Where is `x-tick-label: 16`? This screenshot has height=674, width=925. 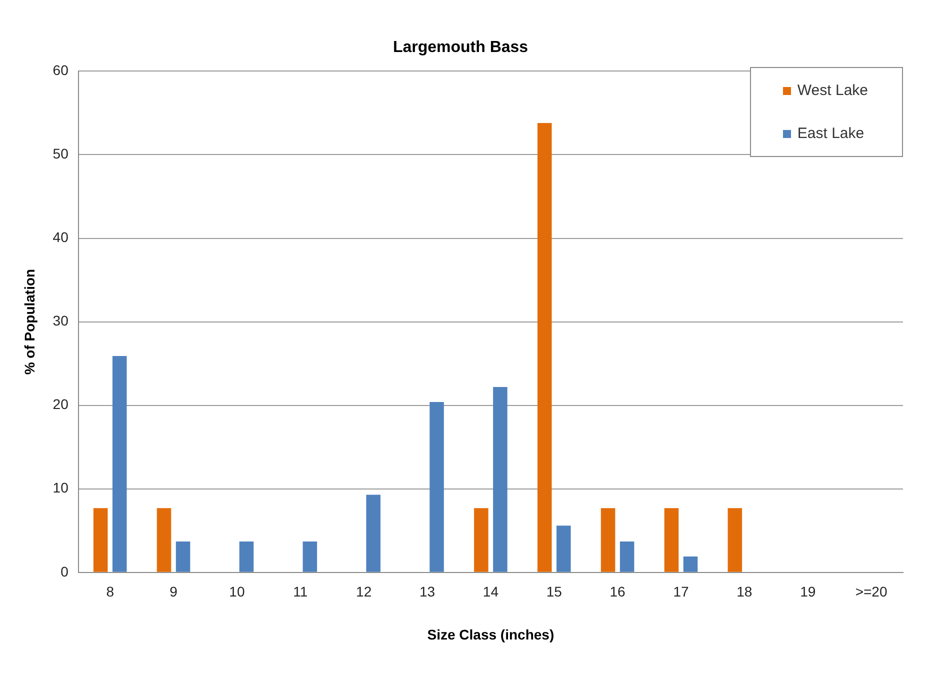 x-tick-label: 16 is located at coordinates (618, 592).